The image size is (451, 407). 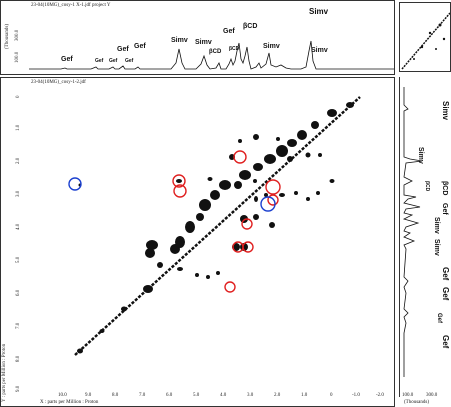 What do you see at coordinates (408, 395) in the screenshot?
I see `right-xtick-label: 100.0` at bounding box center [408, 395].